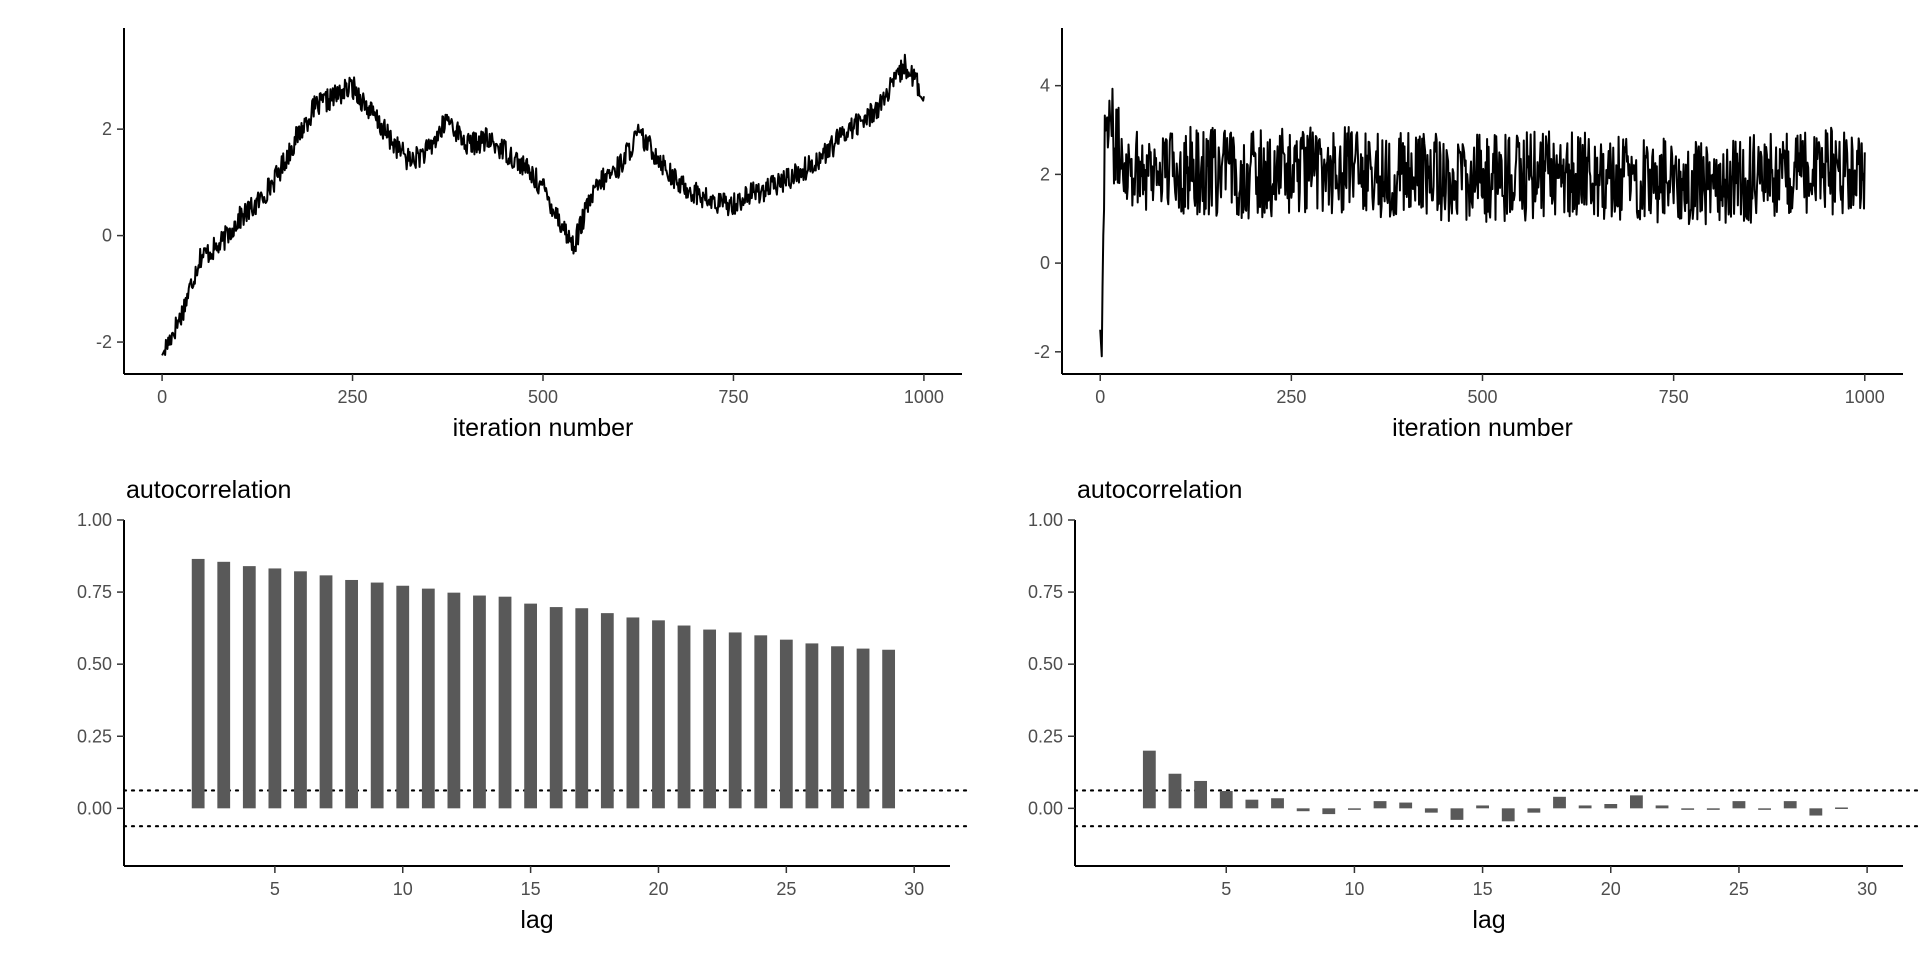 Image resolution: width=1920 pixels, height=960 pixels. What do you see at coordinates (1045, 520) in the screenshot?
I see `y-tick-label: 1.00` at bounding box center [1045, 520].